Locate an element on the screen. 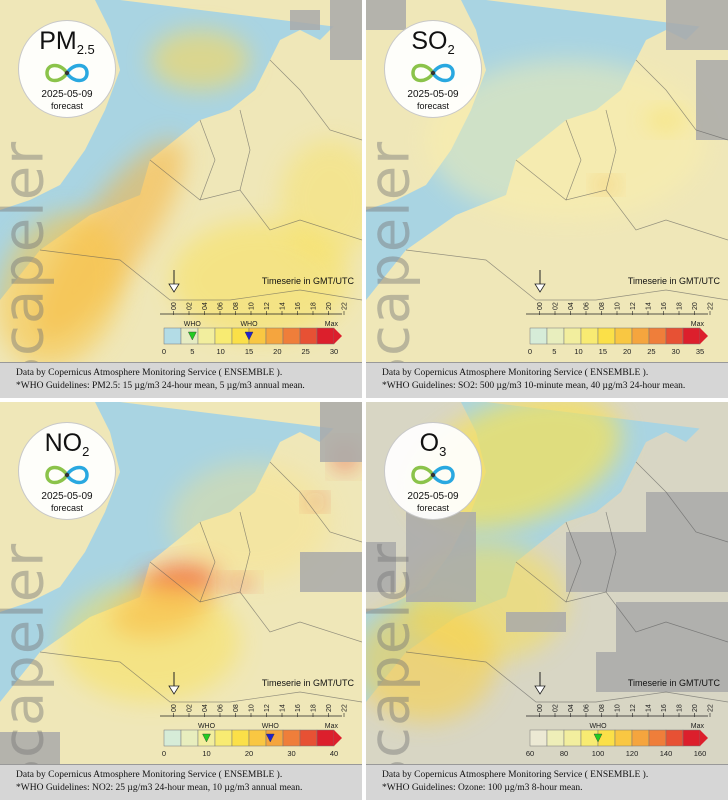  hour-tick-label: 10 is located at coordinates (252, 708).